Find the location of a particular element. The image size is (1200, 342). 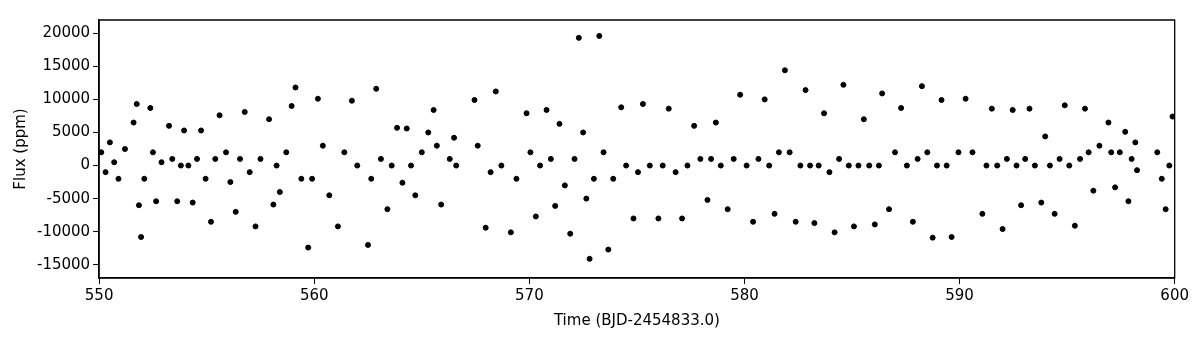

y-tick-label: -15000 is located at coordinates (63, 263).